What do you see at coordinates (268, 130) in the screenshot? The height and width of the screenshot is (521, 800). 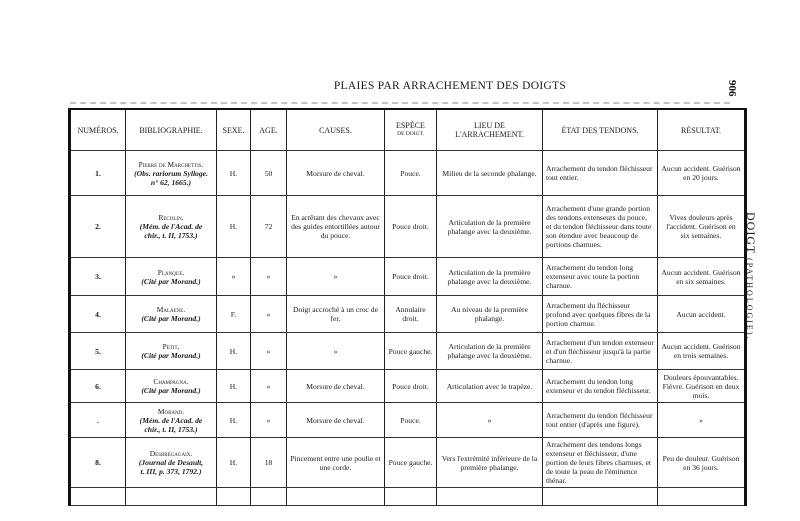 I see `header-age: AGE.` at bounding box center [268, 130].